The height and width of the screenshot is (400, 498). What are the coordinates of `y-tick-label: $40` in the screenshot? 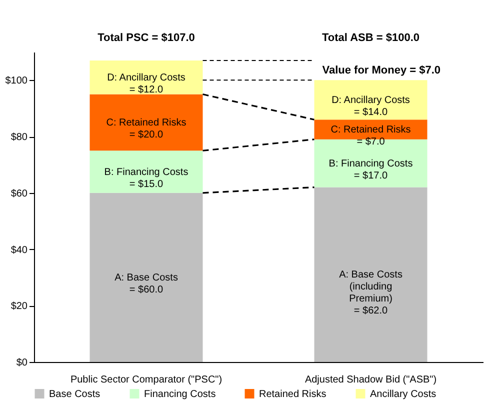 It's located at (19, 250).